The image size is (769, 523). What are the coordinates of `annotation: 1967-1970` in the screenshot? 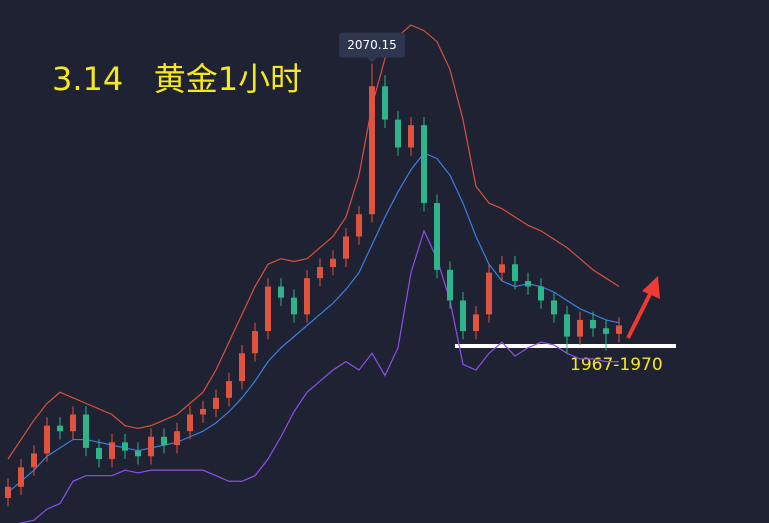 It's located at (616, 365).